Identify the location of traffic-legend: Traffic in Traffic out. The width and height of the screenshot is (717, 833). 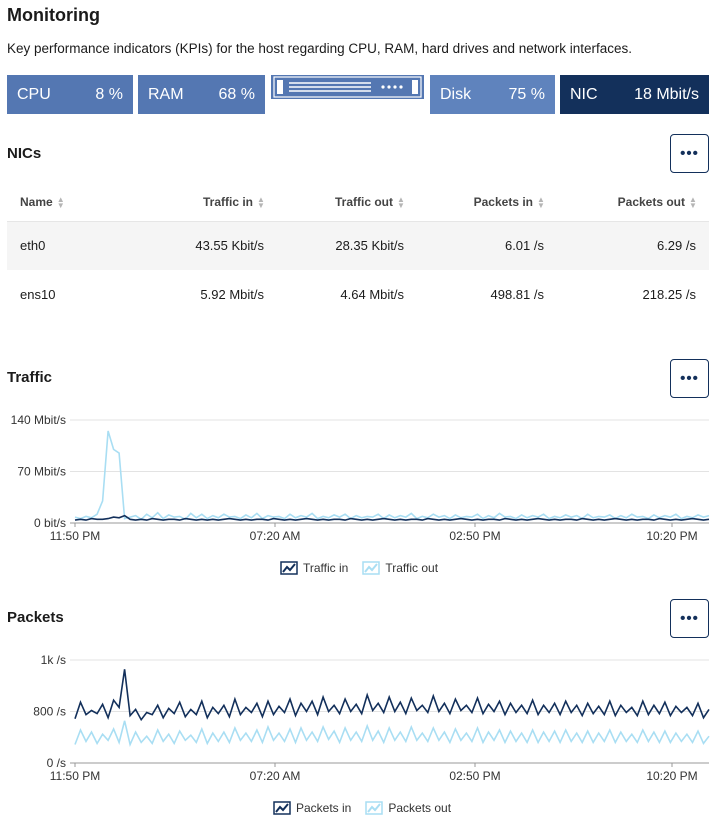
(359, 568).